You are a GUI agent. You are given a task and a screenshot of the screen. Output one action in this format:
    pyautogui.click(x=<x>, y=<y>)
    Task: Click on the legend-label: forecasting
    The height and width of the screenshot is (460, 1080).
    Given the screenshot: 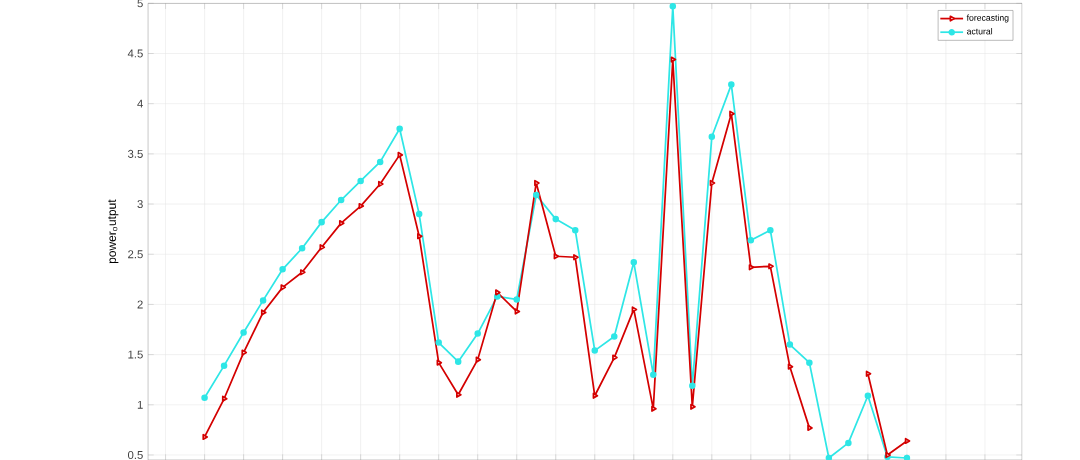 What is the action you would take?
    pyautogui.click(x=987, y=18)
    